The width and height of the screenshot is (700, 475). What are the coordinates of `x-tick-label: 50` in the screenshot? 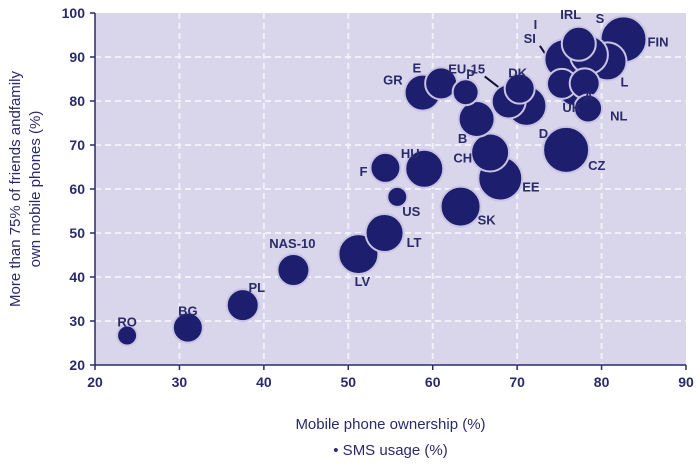 It's located at (348, 382).